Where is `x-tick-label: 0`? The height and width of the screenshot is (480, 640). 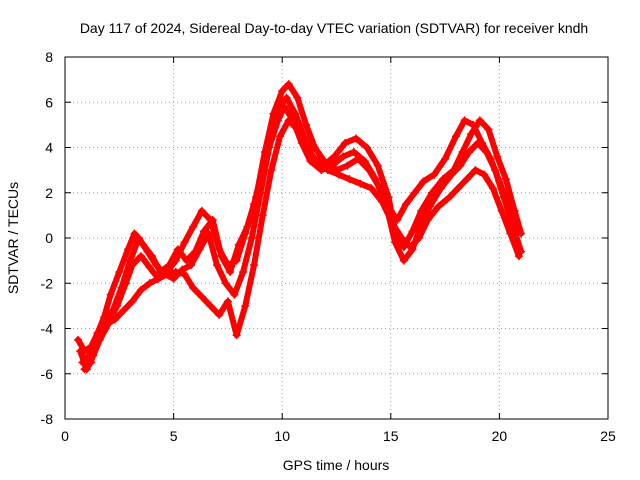
x-tick-label: 0 is located at coordinates (65, 436).